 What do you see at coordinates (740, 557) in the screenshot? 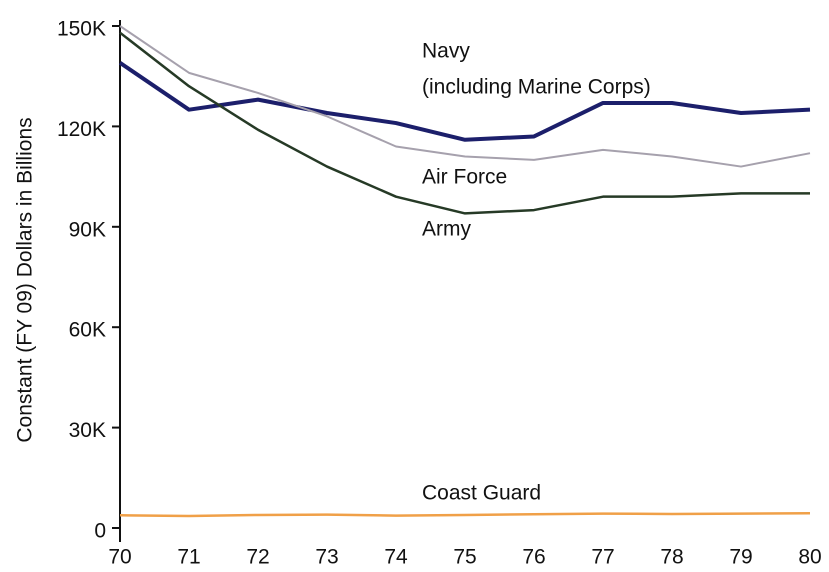
I see `x-tick-label: 79` at bounding box center [740, 557].